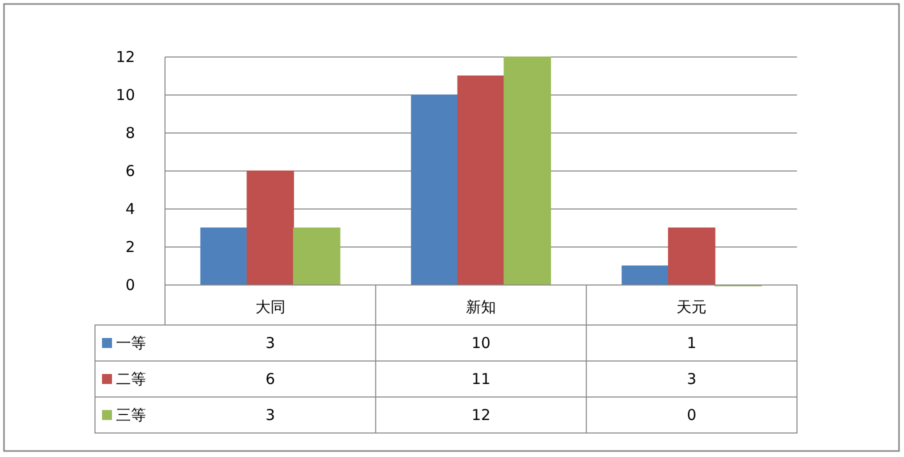 This screenshot has width=904, height=457. Describe the element at coordinates (130, 247) in the screenshot. I see `y-tick-label: 2` at that location.